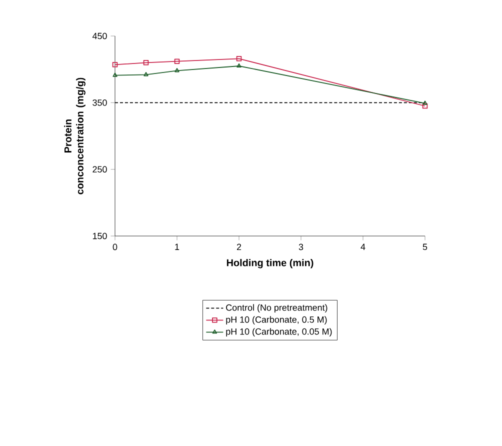 This screenshot has height=446, width=502. What do you see at coordinates (279, 332) in the screenshot?
I see `legend-label: pH 10 (Carbonate, 0.05 M)` at bounding box center [279, 332].